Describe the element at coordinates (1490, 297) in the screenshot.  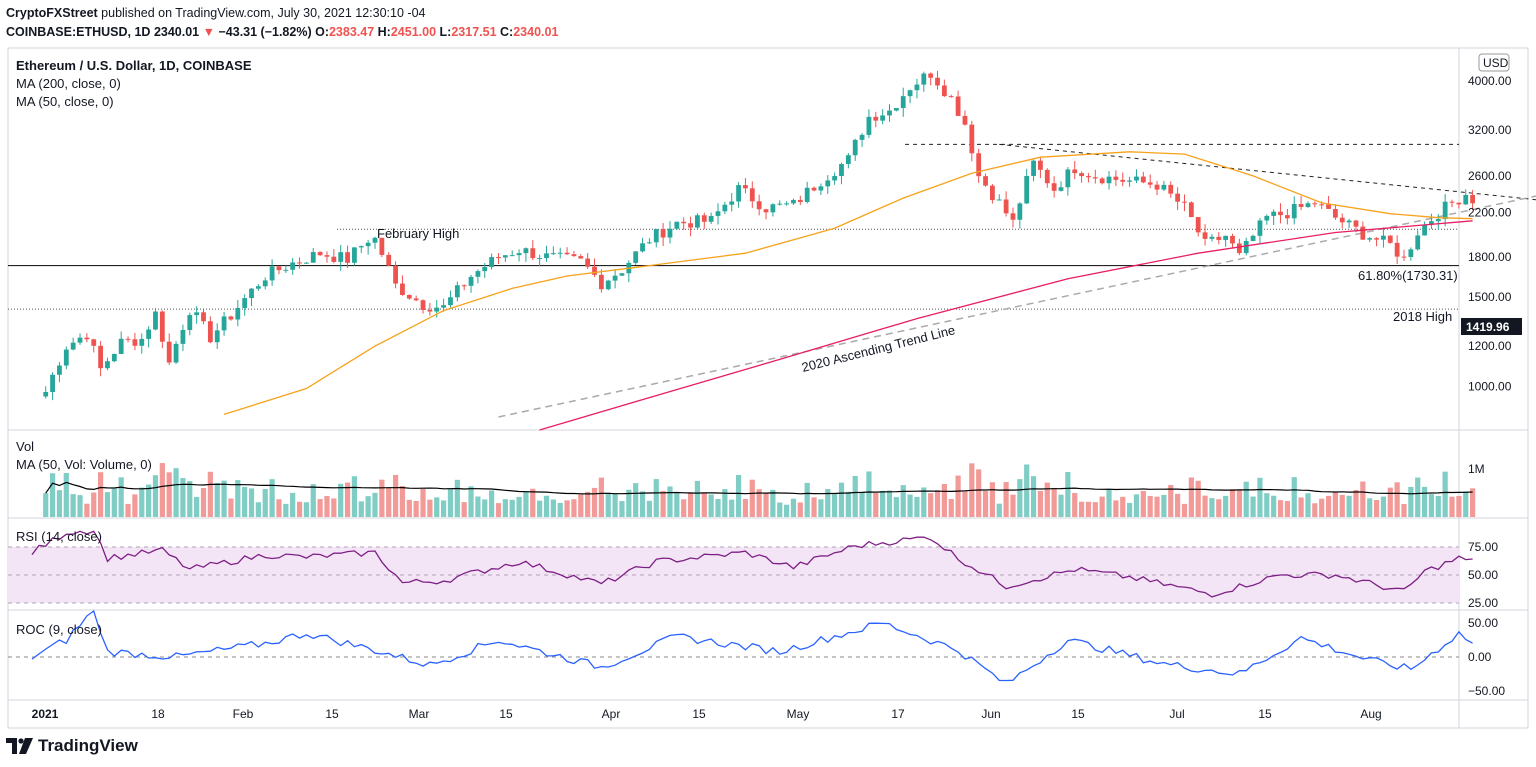
I see `price-axis-label: 1500.00` at that location.